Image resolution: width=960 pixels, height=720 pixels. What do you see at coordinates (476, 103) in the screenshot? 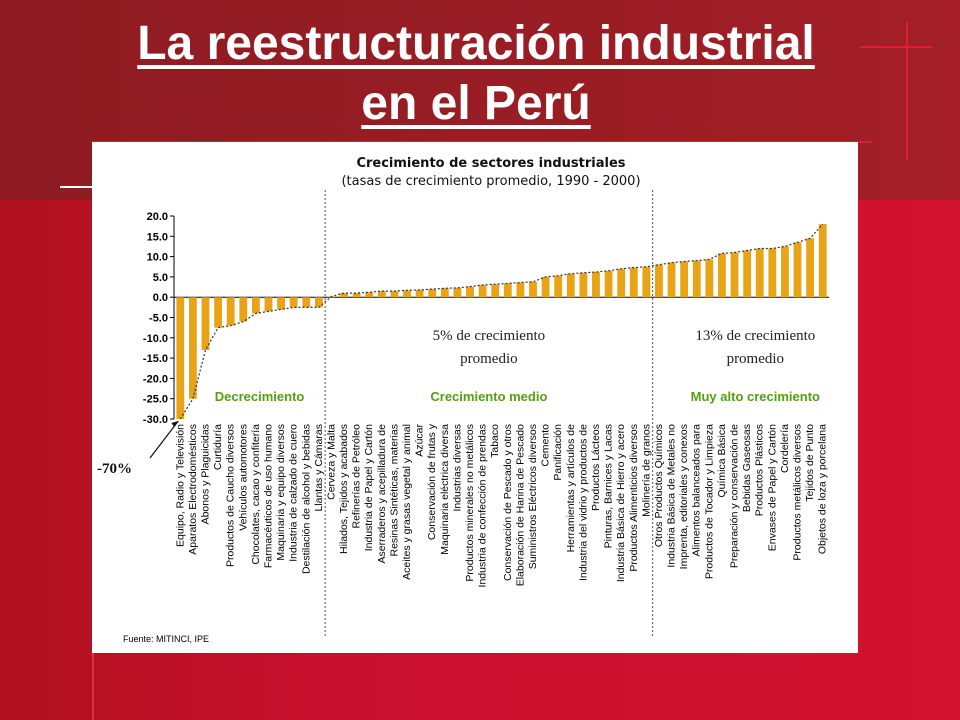
I see `slide-title-line2: en el Perú` at bounding box center [476, 103].